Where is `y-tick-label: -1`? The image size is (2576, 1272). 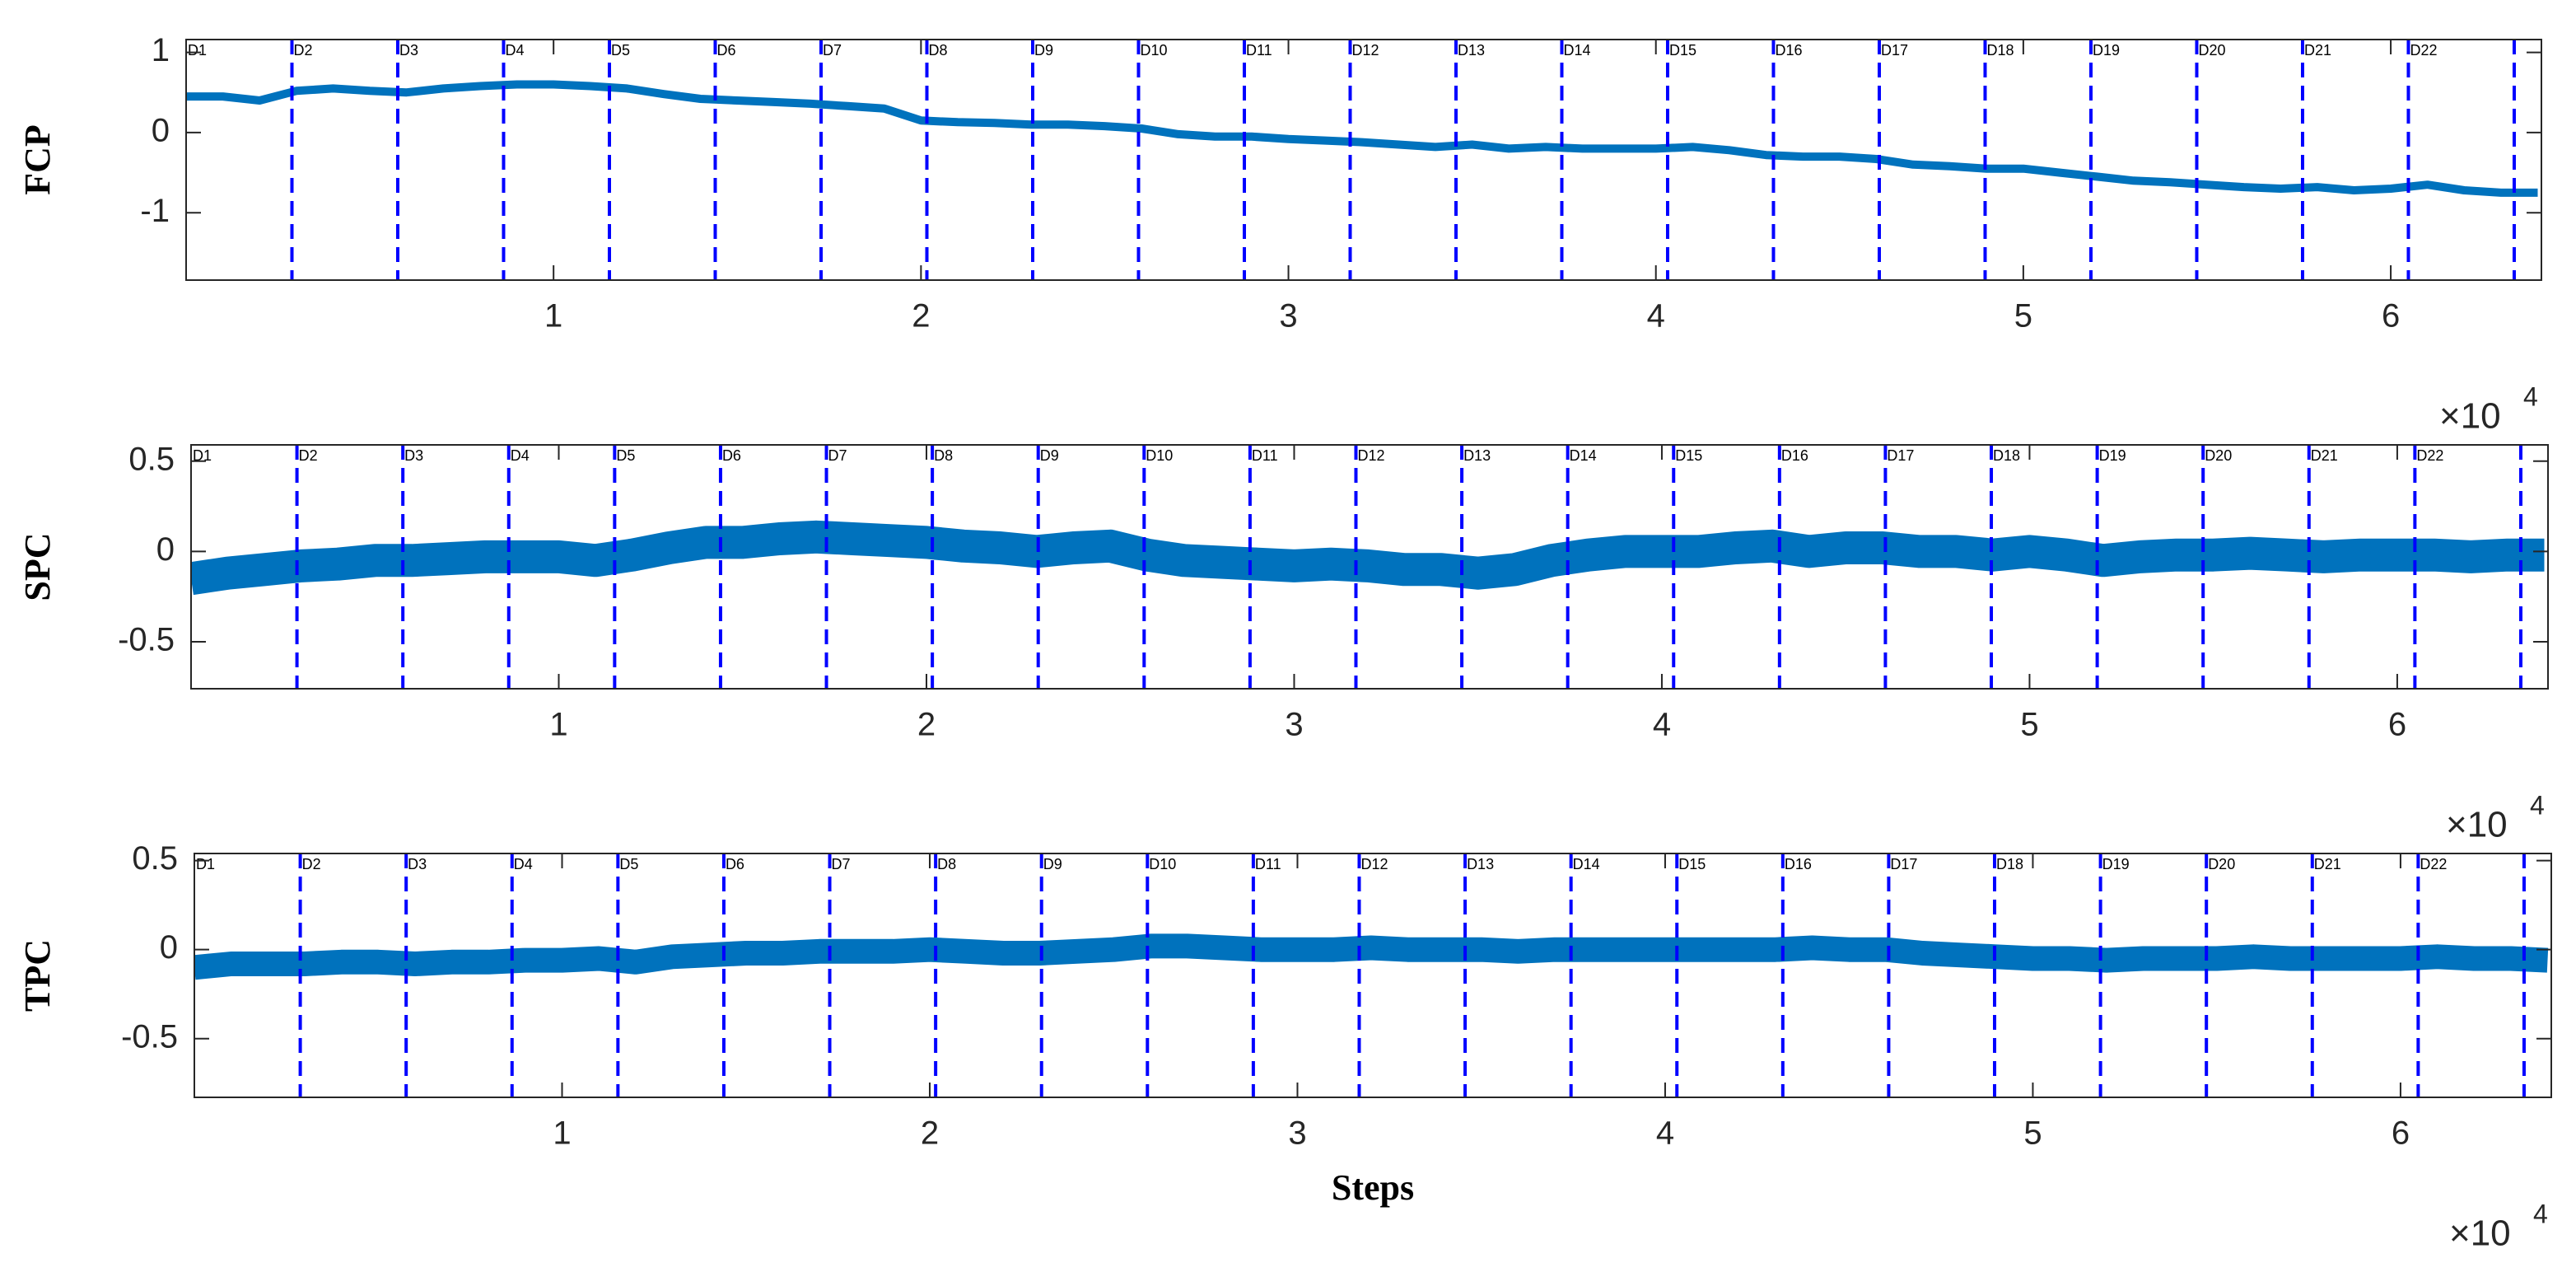 y-tick-label: -1 is located at coordinates (155, 211).